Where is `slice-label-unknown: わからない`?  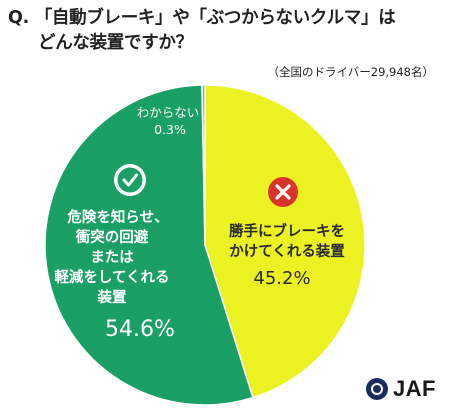
slice-label-unknown: わからない is located at coordinates (168, 112).